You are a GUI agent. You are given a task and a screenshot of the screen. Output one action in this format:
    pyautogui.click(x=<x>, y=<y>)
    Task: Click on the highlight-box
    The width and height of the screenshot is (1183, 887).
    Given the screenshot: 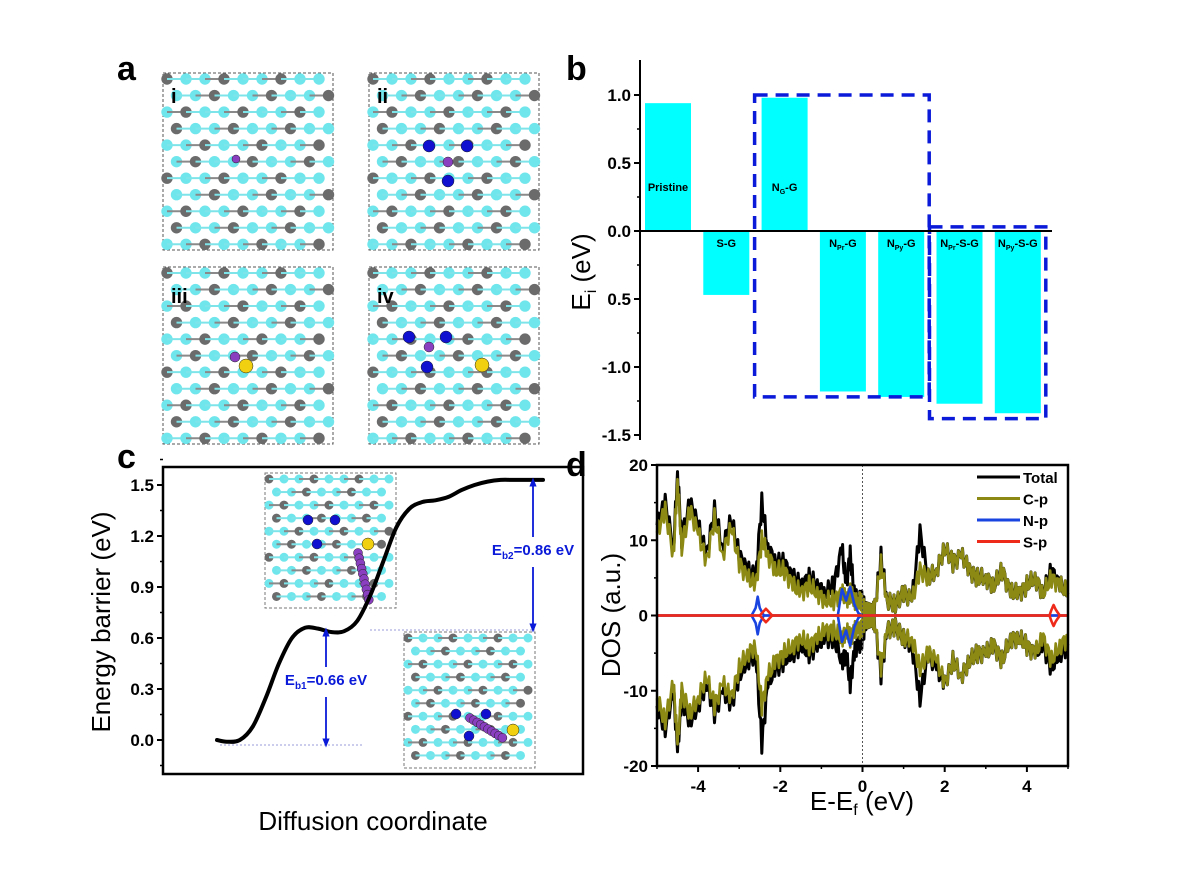 What is the action you would take?
    pyautogui.click(x=987, y=323)
    